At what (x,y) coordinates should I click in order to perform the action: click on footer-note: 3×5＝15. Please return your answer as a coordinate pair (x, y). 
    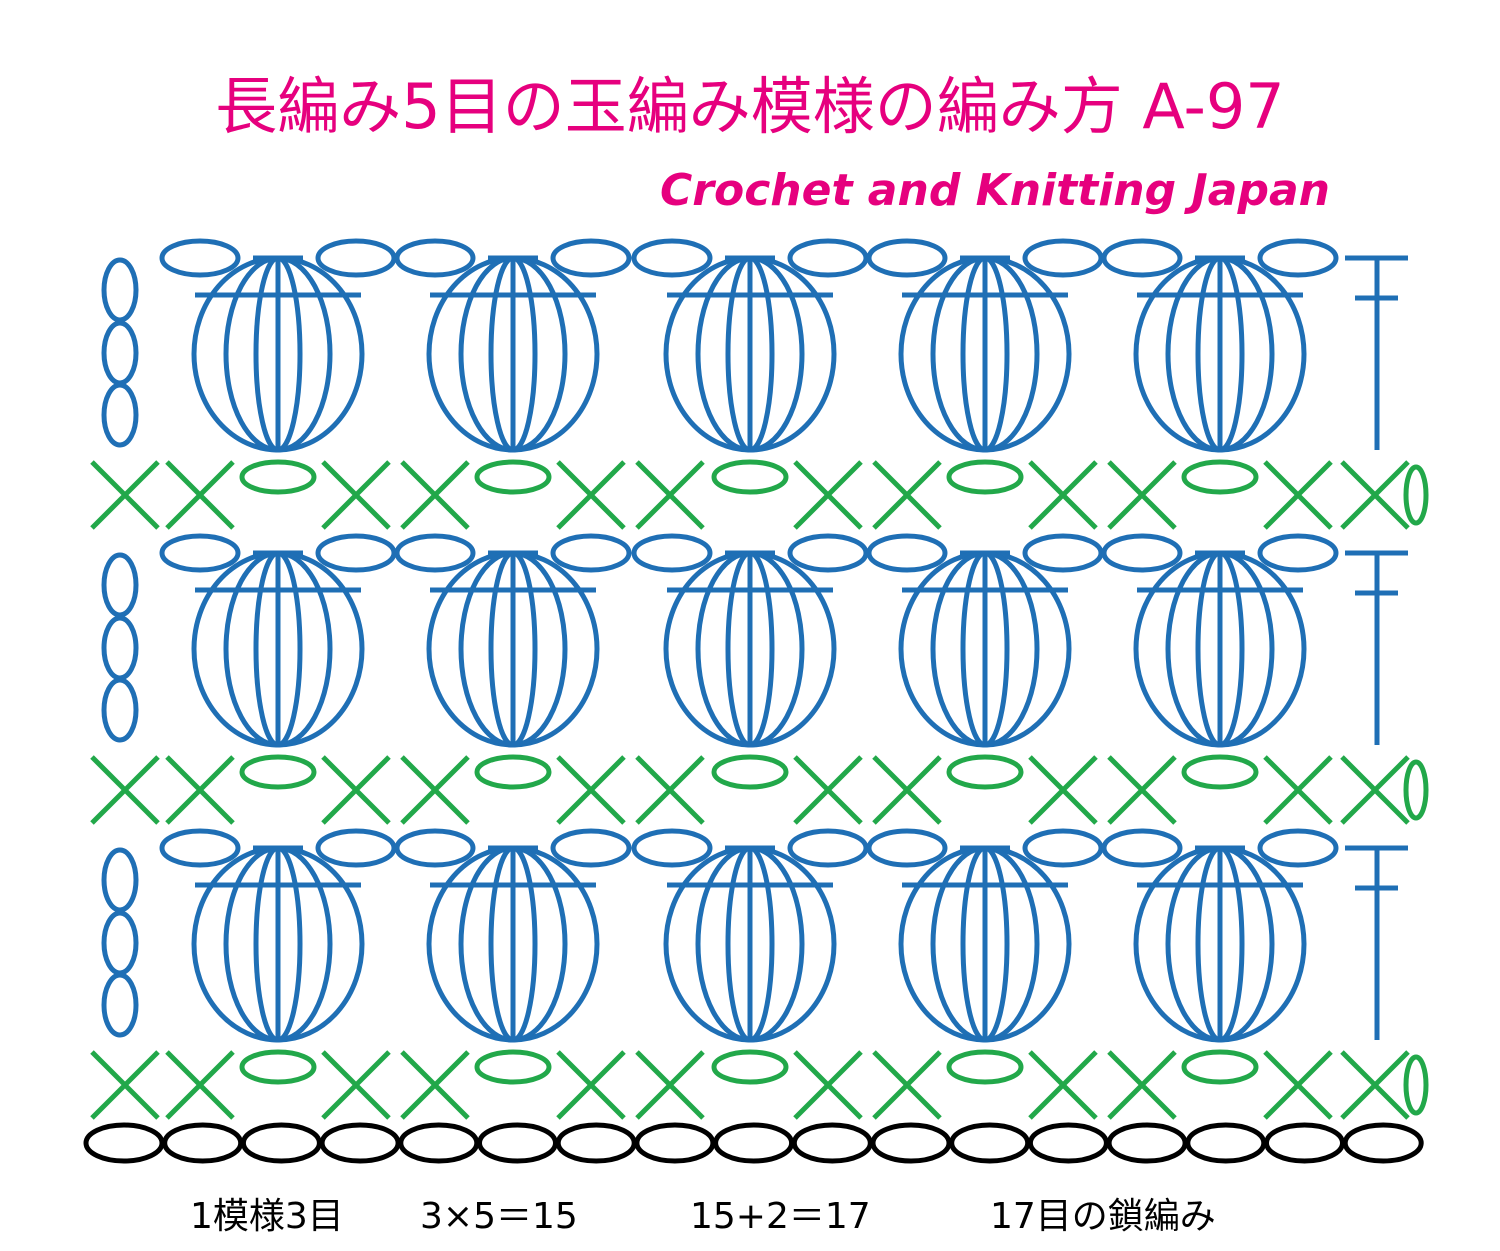
    Looking at the image, I should click on (499, 1216).